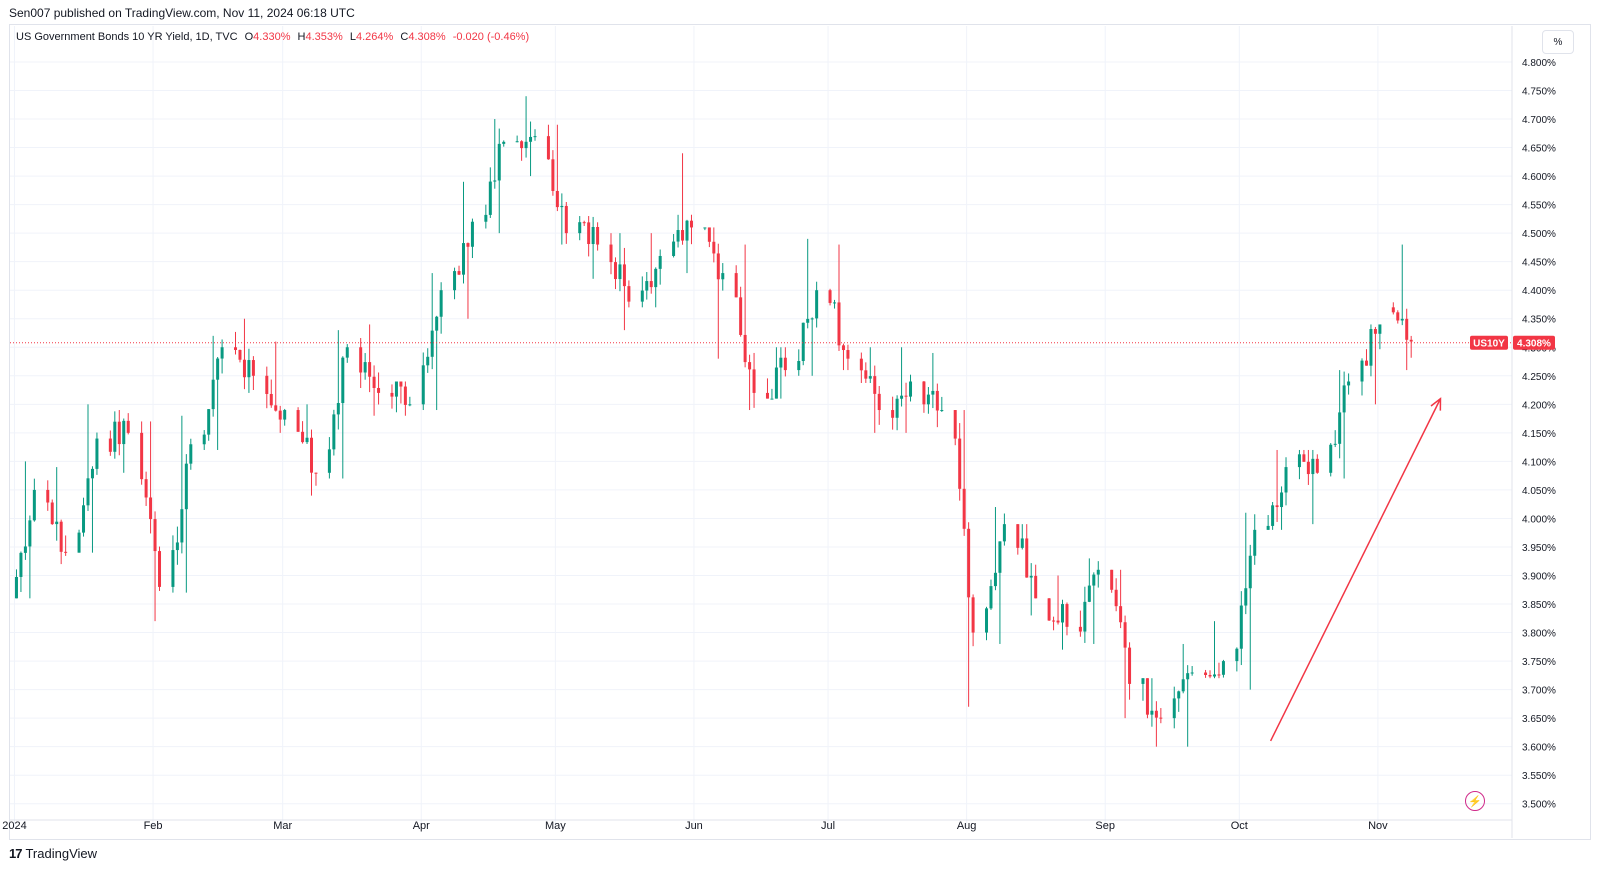  Describe the element at coordinates (375, 37) in the screenshot. I see `legend-low: 4.264%` at that location.